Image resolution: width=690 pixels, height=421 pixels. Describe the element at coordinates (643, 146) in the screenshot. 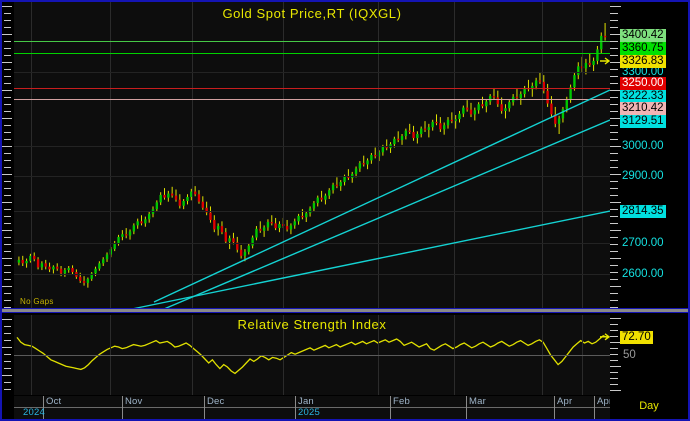

I see `price-axis-tick-label: 3000.00` at that location.